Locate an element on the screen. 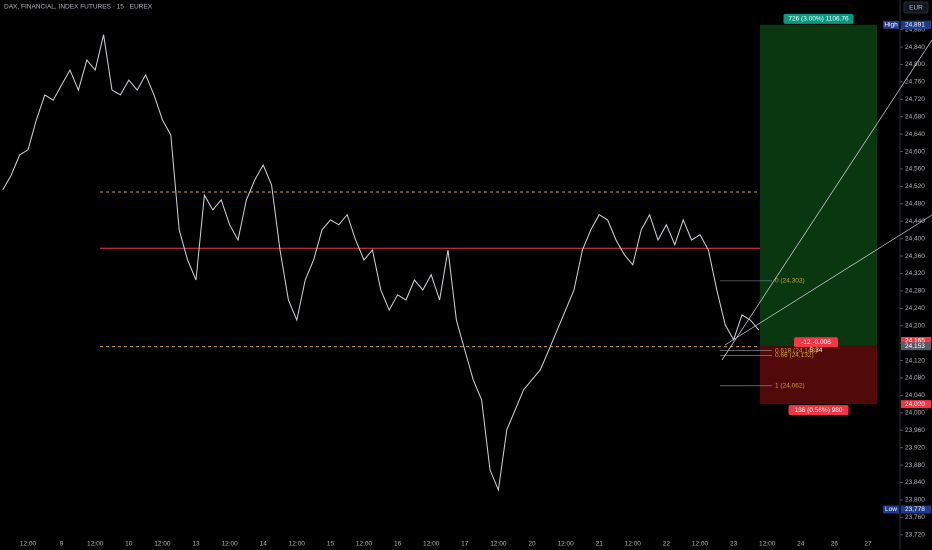 The image size is (932, 550). price-label: 24,165 is located at coordinates (915, 341).